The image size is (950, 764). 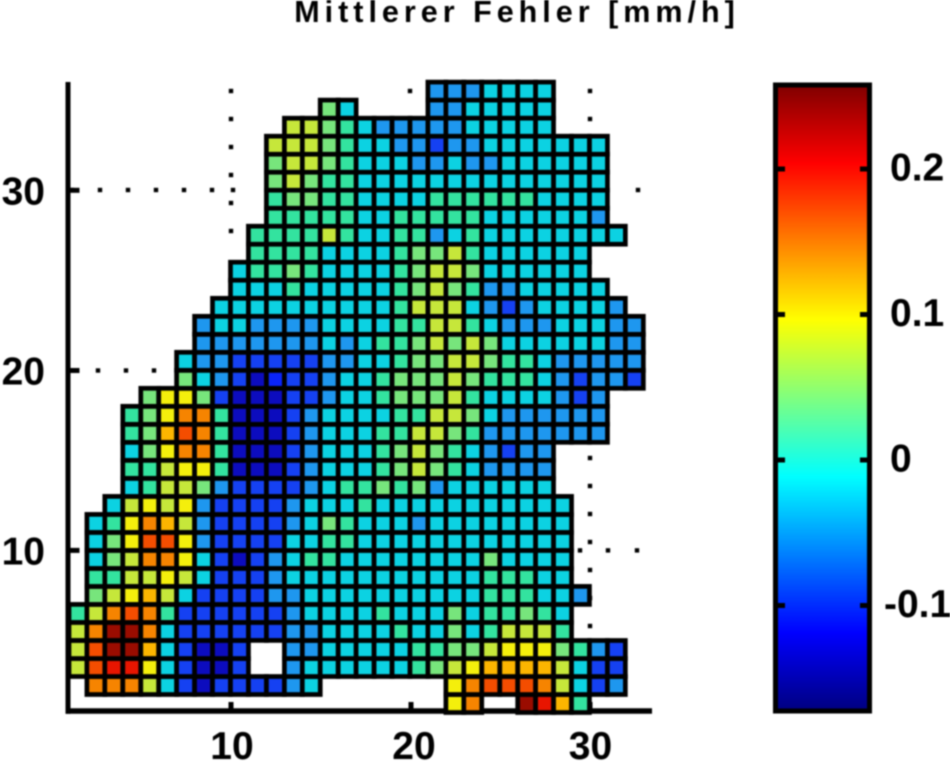 What do you see at coordinates (917, 313) in the screenshot?
I see `svg-text: 0.1` at bounding box center [917, 313].